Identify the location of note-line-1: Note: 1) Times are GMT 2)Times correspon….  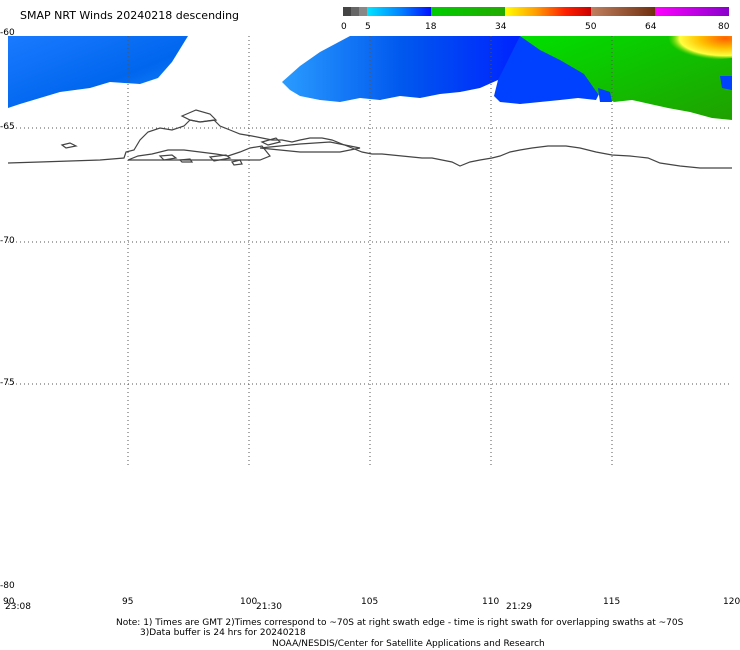
(400, 623).